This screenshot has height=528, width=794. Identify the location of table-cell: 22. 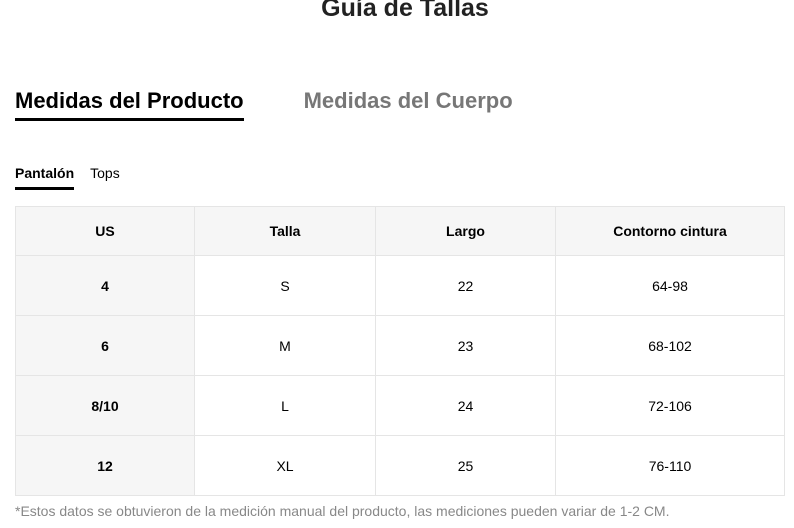
(465, 285).